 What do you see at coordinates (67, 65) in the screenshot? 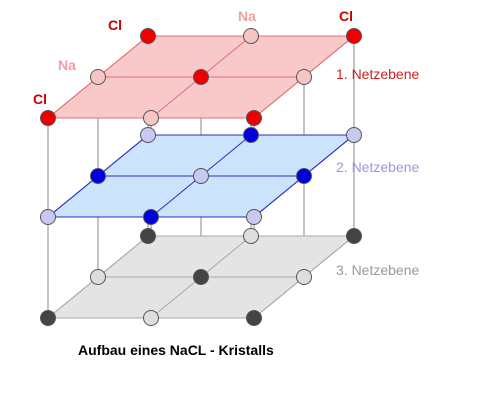
I see `label-na-left: Na` at bounding box center [67, 65].